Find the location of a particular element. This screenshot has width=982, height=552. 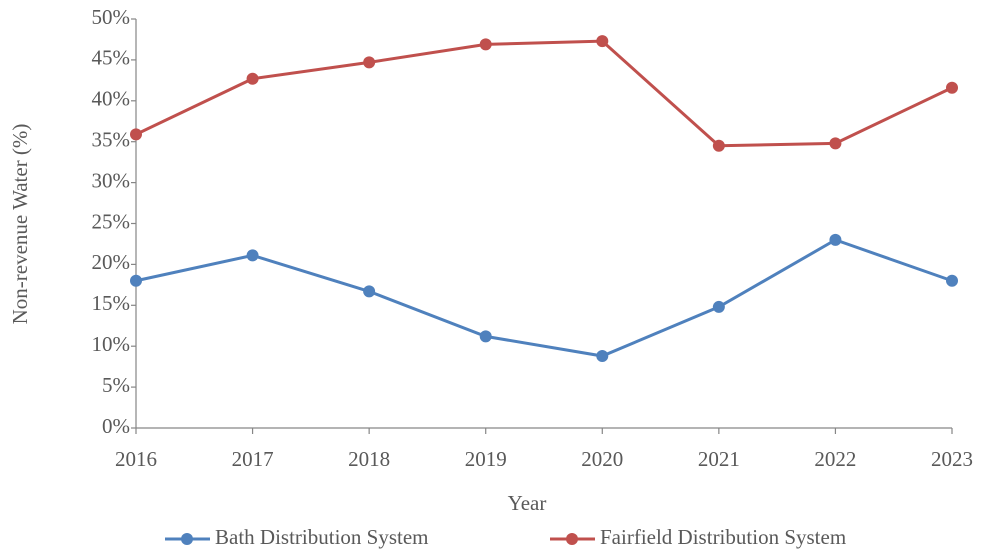

y-tick-label: 40% is located at coordinates (111, 99).